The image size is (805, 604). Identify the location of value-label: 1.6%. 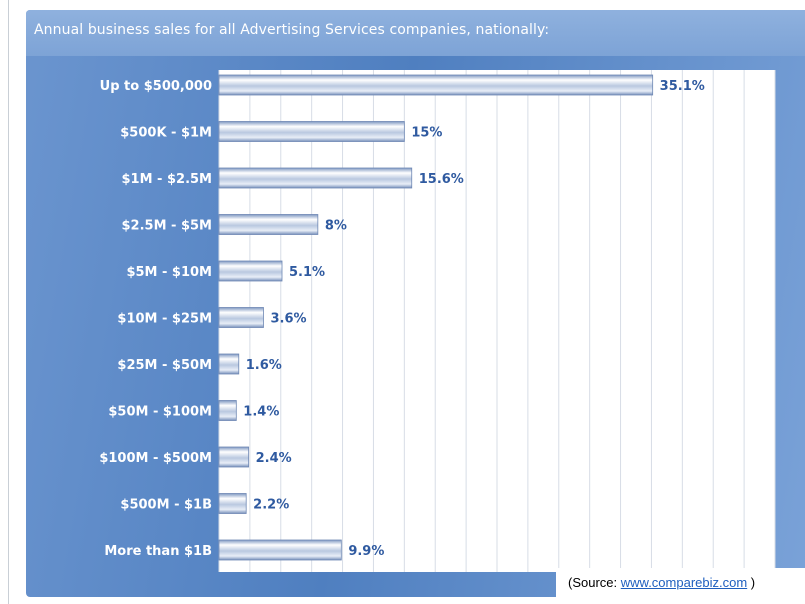
(264, 365).